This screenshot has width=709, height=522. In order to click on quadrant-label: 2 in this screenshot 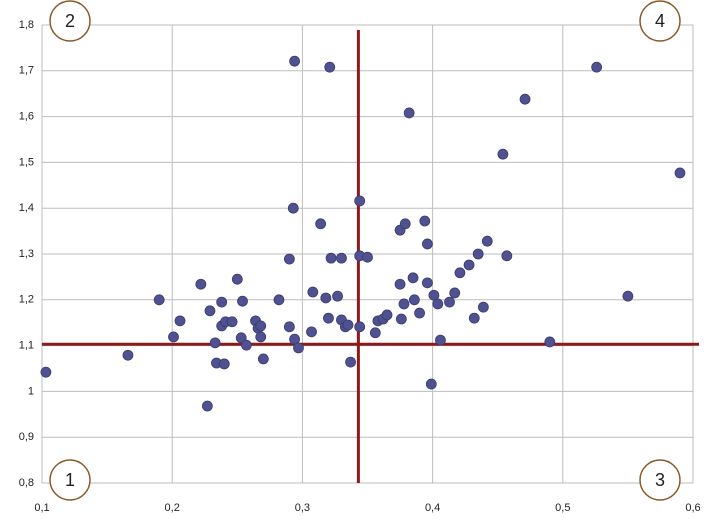, I will do `click(70, 21)`.